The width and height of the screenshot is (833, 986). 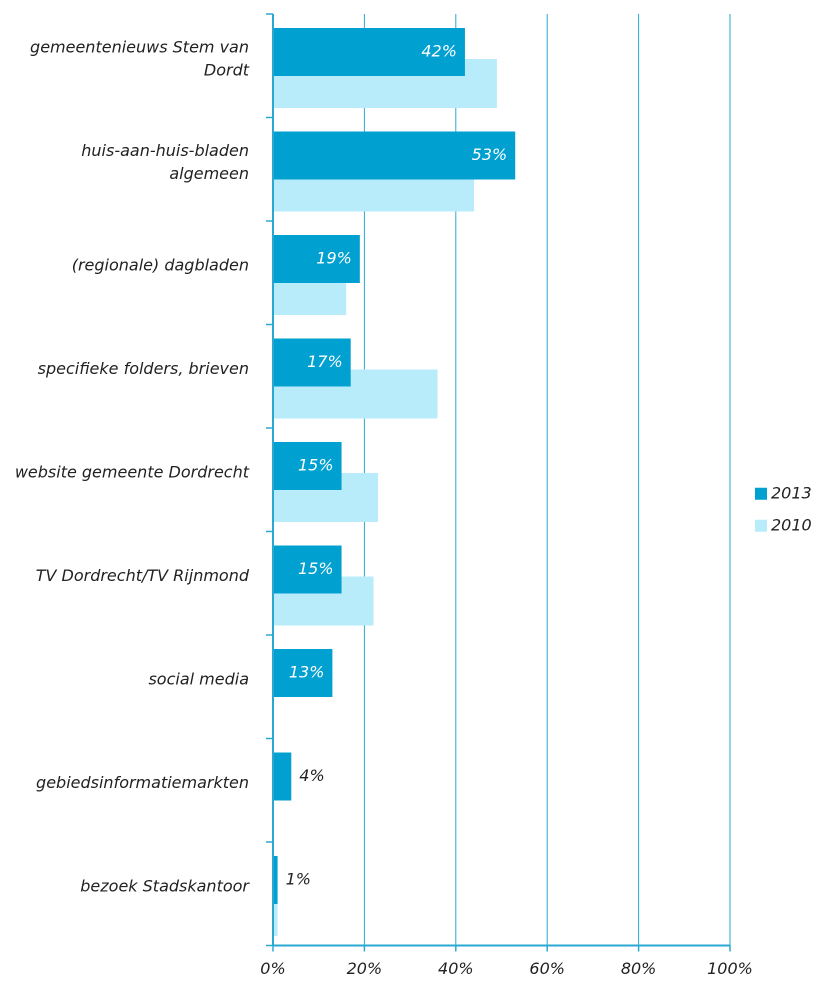 I want to click on x-tick-label: 80%, so click(x=639, y=968).